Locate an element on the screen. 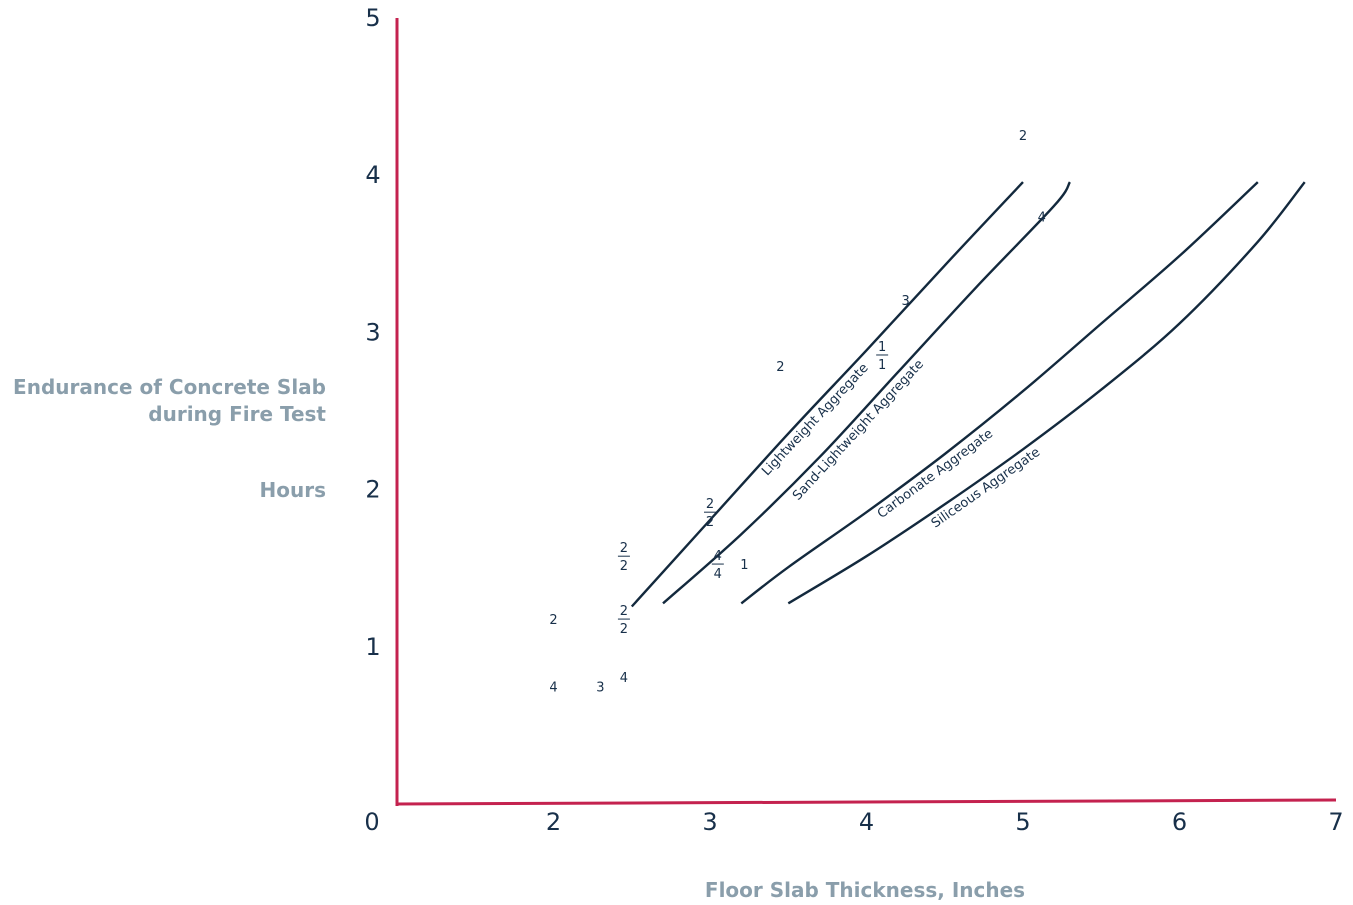 The width and height of the screenshot is (1353, 905). x-tick-5: 5 is located at coordinates (1022, 822).